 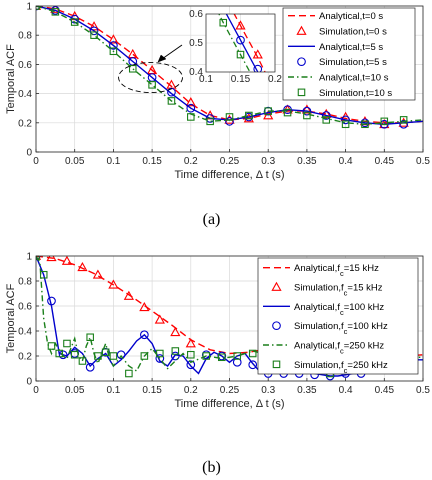 What do you see at coordinates (385, 390) in the screenshot?
I see `x-tick-label: 0.45` at bounding box center [385, 390].